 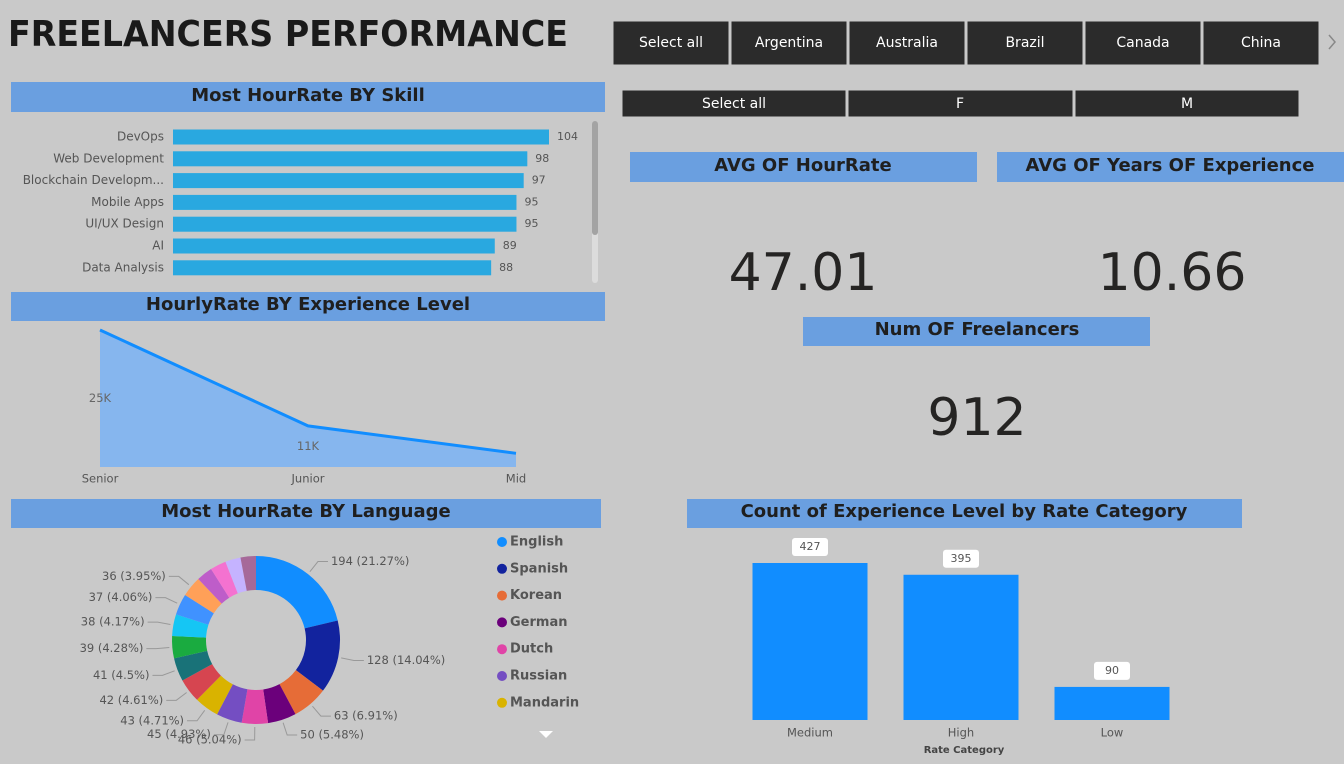 What do you see at coordinates (810, 546) in the screenshot?
I see `data-label: 427` at bounding box center [810, 546].